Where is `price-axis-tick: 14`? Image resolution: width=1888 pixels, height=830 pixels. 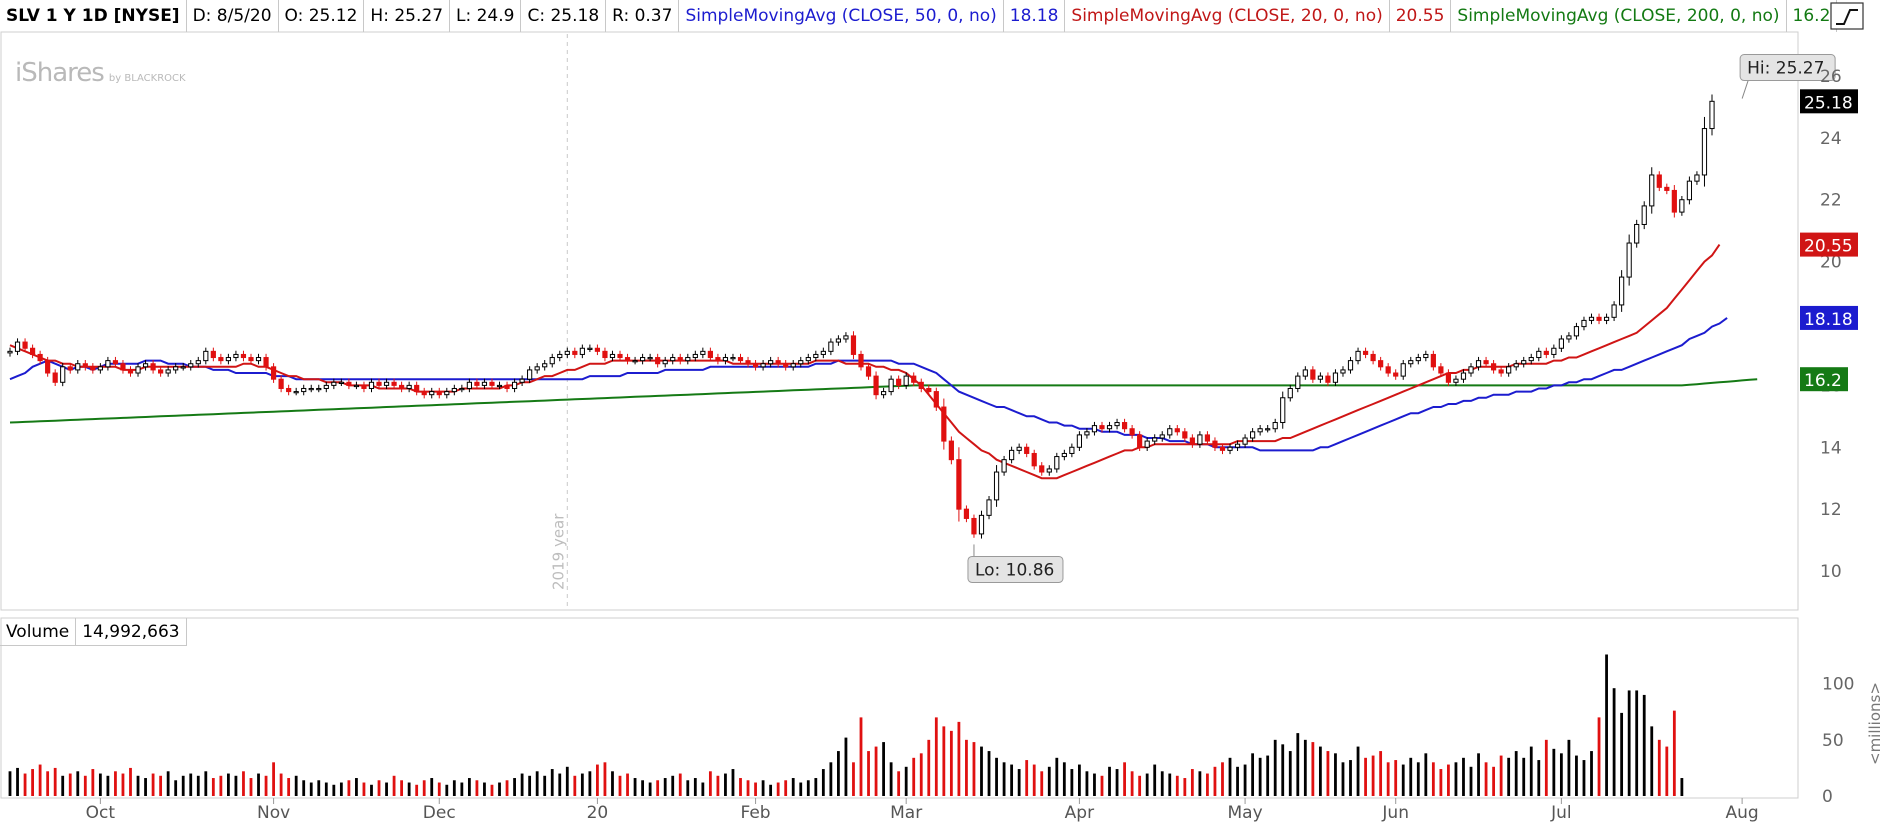
price-axis-tick: 14 is located at coordinates (1831, 448).